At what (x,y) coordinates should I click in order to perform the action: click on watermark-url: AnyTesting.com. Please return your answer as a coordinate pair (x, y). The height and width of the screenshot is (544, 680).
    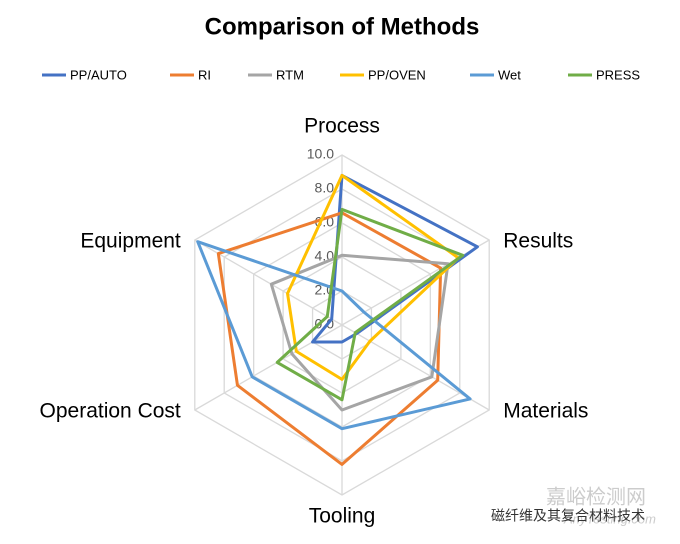
    Looking at the image, I should click on (609, 518).